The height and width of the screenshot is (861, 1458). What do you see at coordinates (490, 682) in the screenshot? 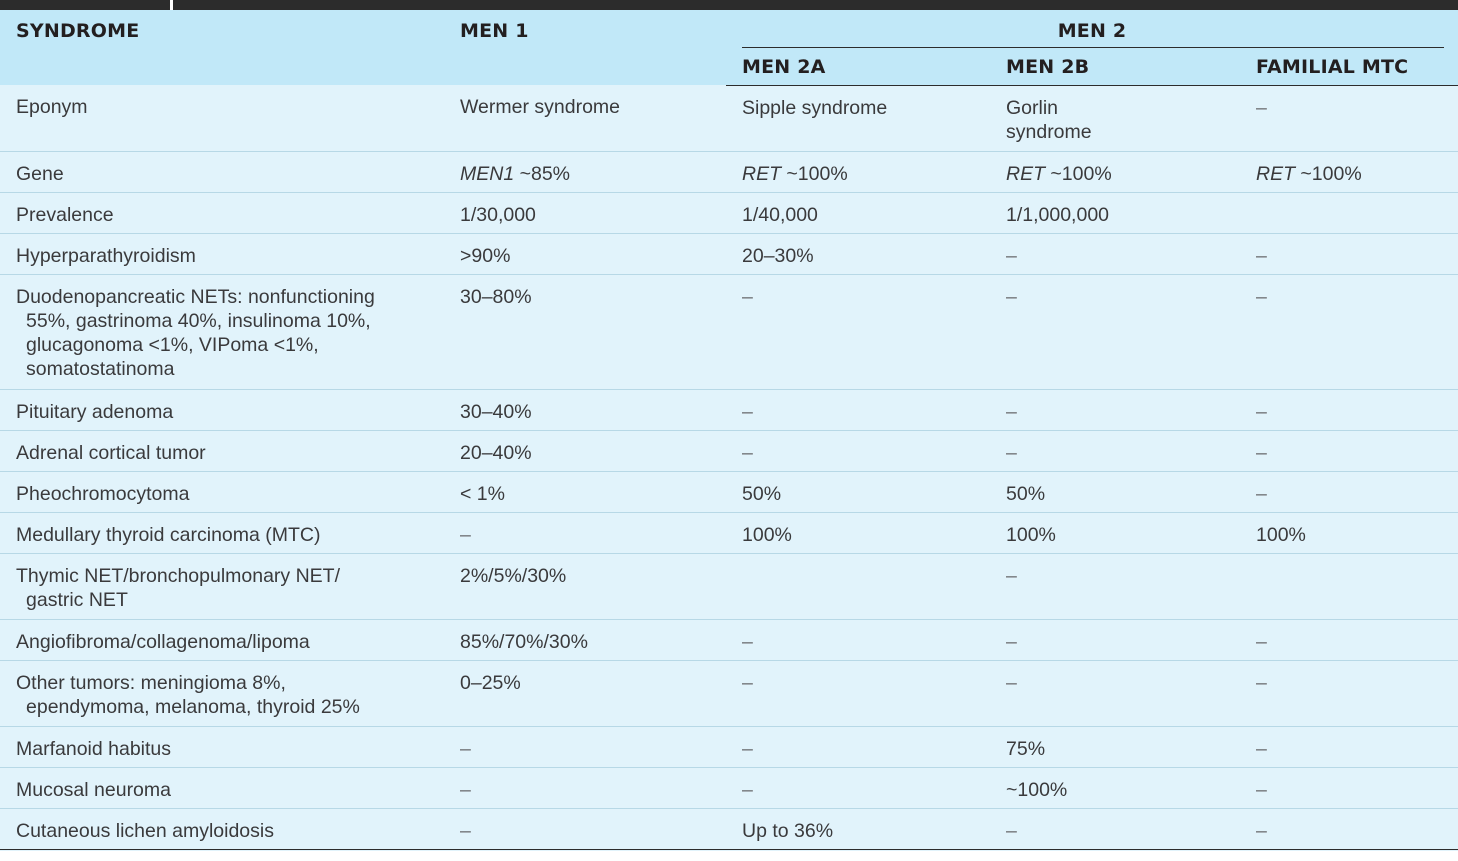
I see `cell-value: 0–25%` at bounding box center [490, 682].